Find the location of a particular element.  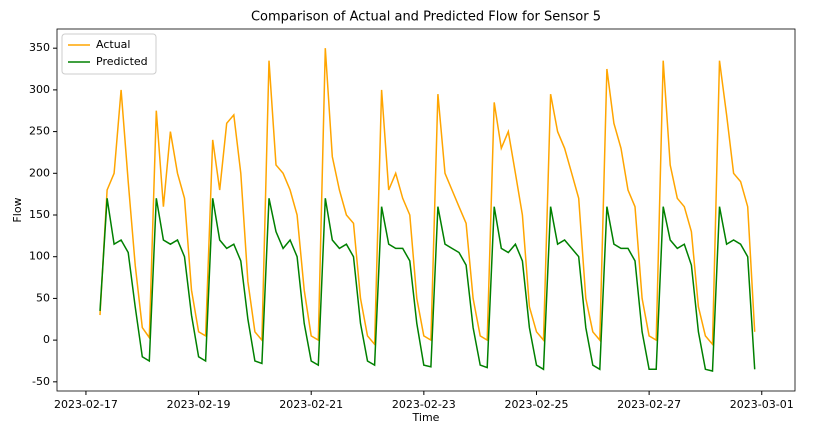

y-tick-label: 250 is located at coordinates (39, 131).